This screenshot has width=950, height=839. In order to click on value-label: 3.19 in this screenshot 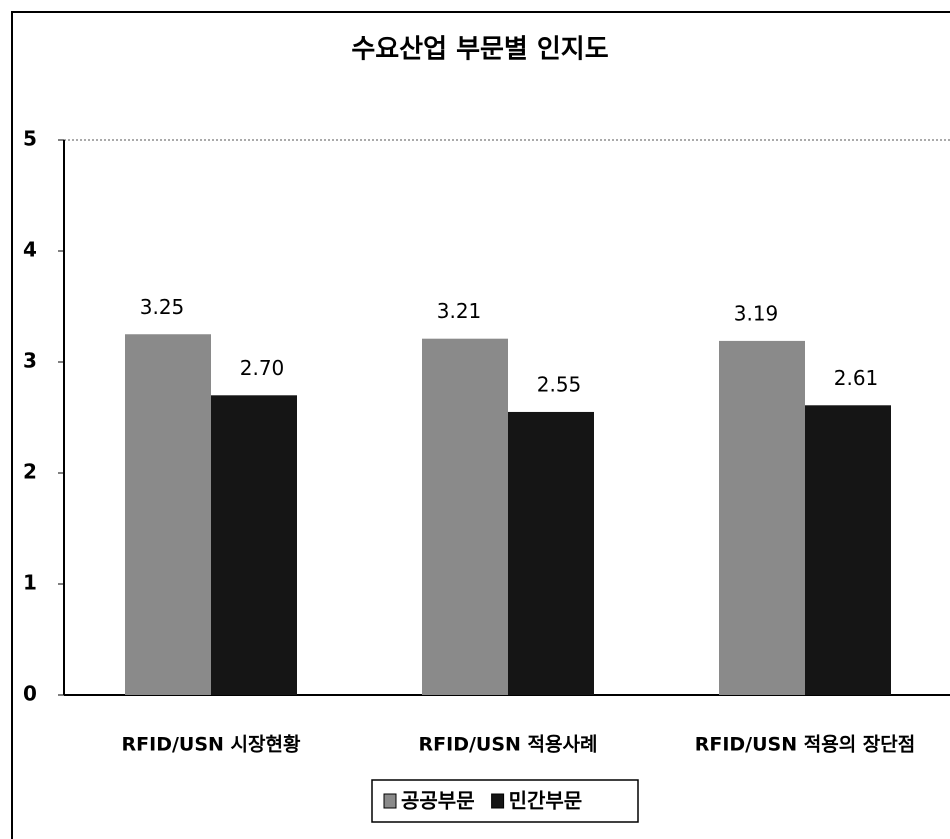, I will do `click(756, 313)`.